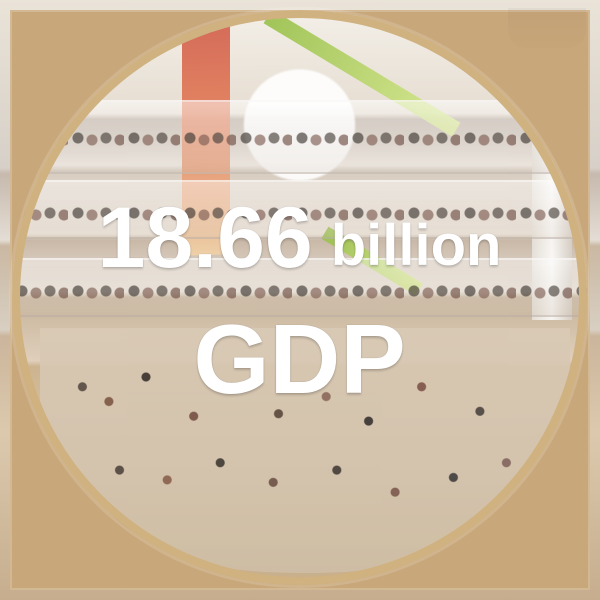 This screenshot has width=600, height=600. Describe the element at coordinates (416, 245) in the screenshot. I see `gdp-value-unit: billion` at that location.